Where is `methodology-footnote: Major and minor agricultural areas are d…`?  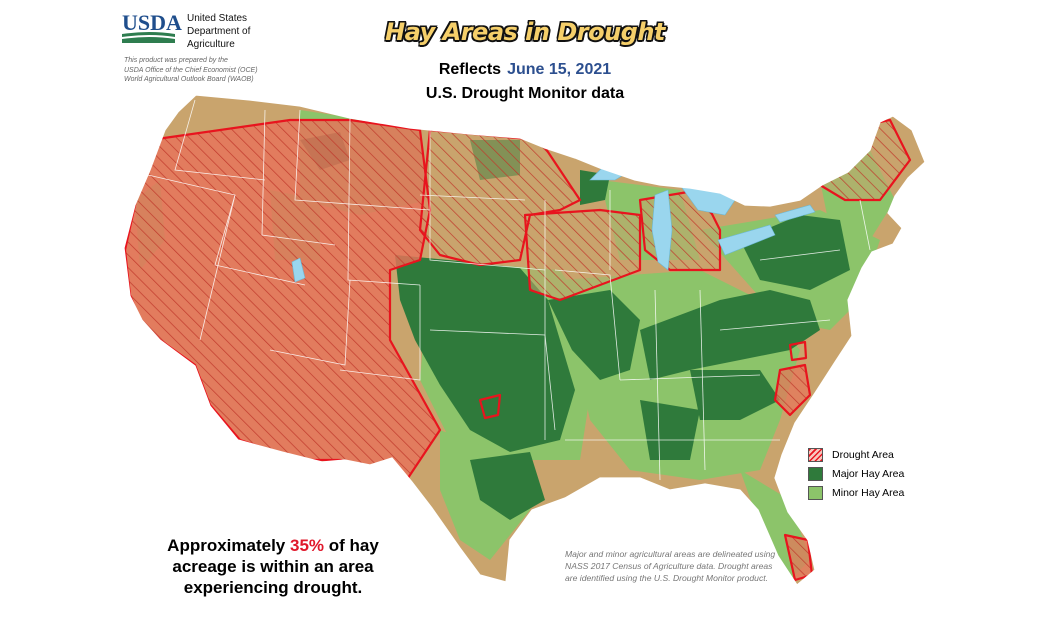 methodology-footnote: Major and minor agricultural areas are d… is located at coordinates (670, 566).